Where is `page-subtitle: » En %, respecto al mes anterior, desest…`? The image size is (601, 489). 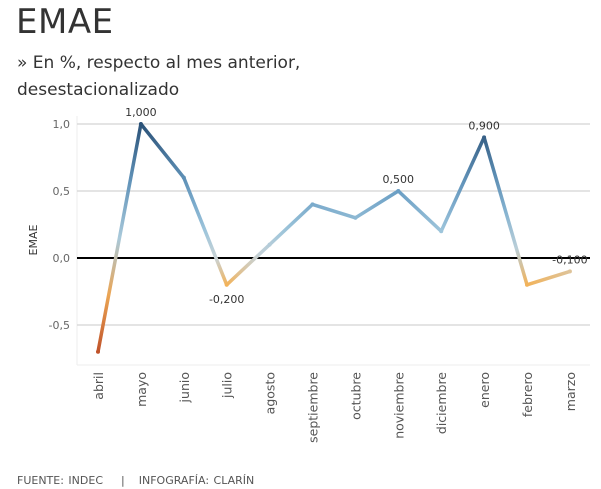
page-subtitle: » En %, respecto al mes anterior, desest… is located at coordinates (159, 76).